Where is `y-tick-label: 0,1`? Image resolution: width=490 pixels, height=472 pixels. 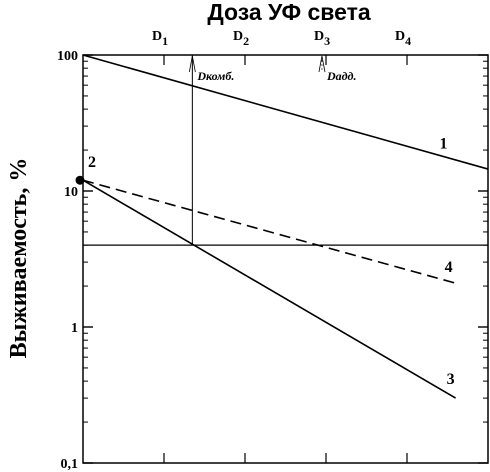
y-tick-label: 0,1 is located at coordinates (70, 464).